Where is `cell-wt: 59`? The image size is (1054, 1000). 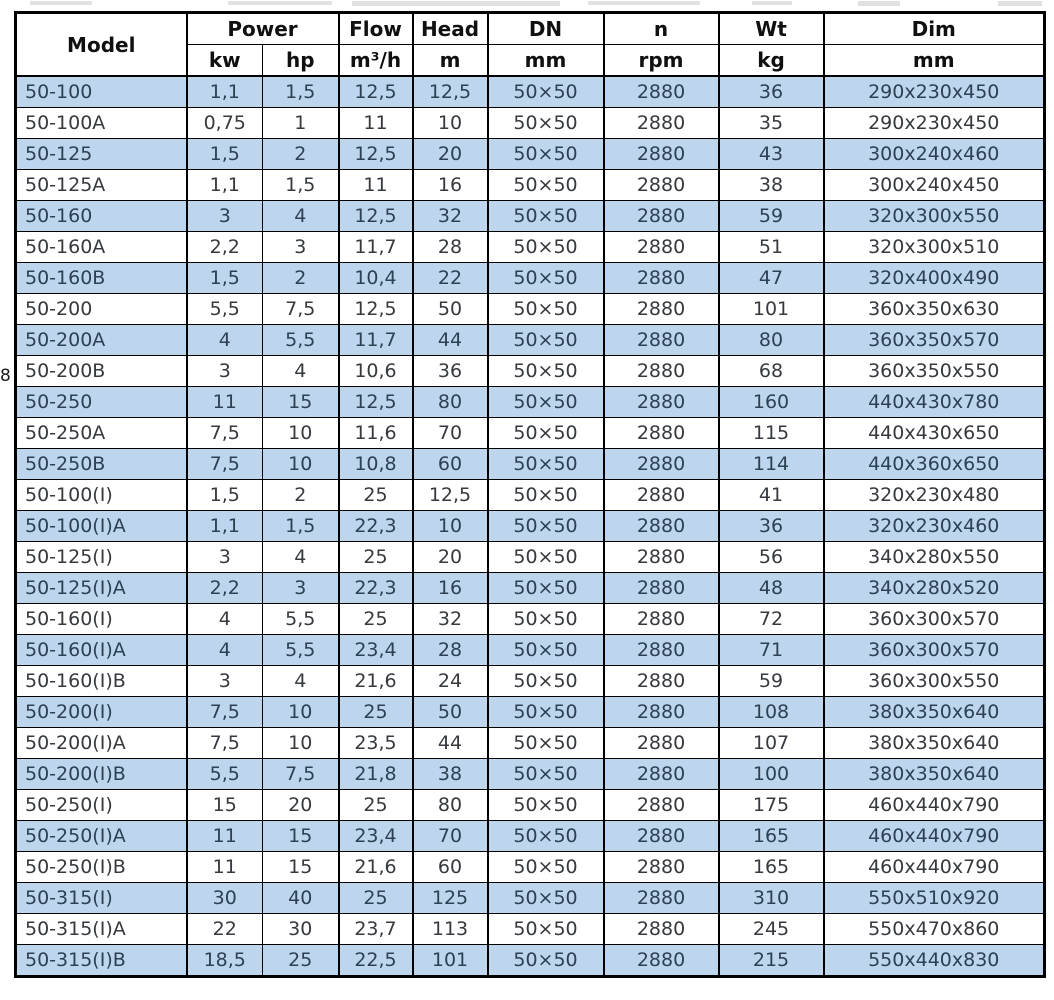 cell-wt: 59 is located at coordinates (770, 681).